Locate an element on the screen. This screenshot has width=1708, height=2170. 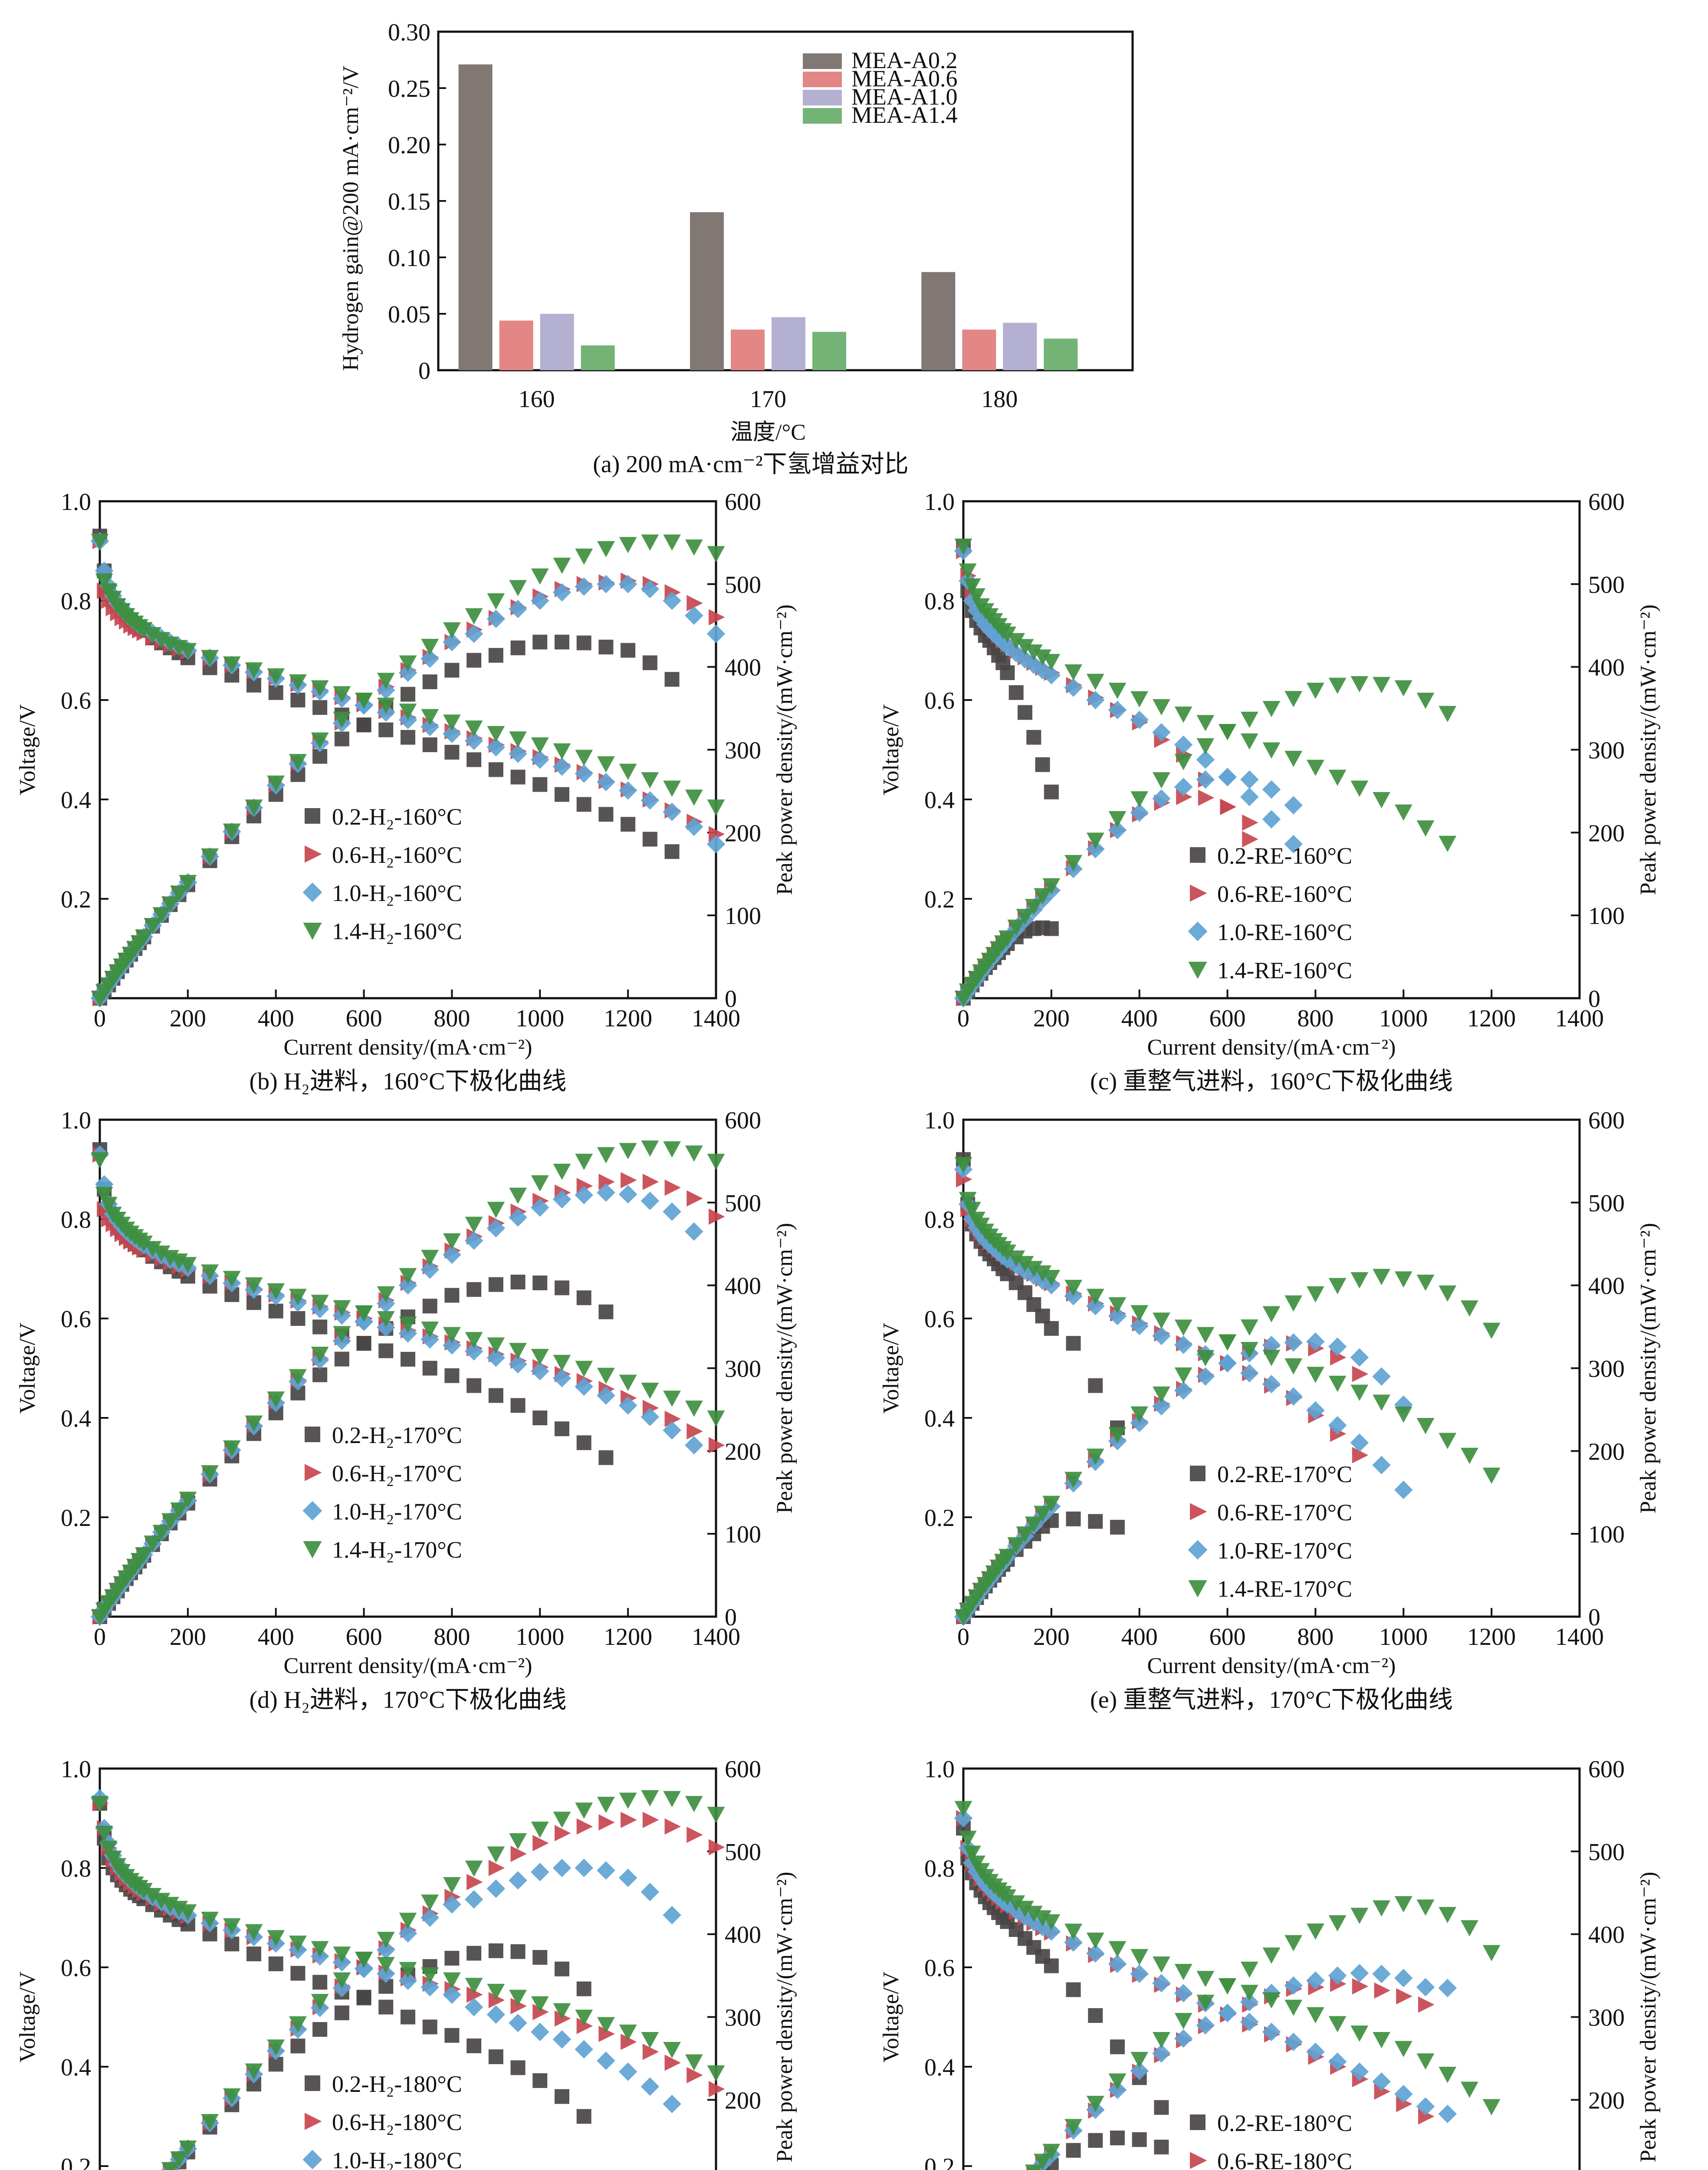
y-right-axis-title: Peak power density/(mW·cm⁻²) is located at coordinates (1648, 750).